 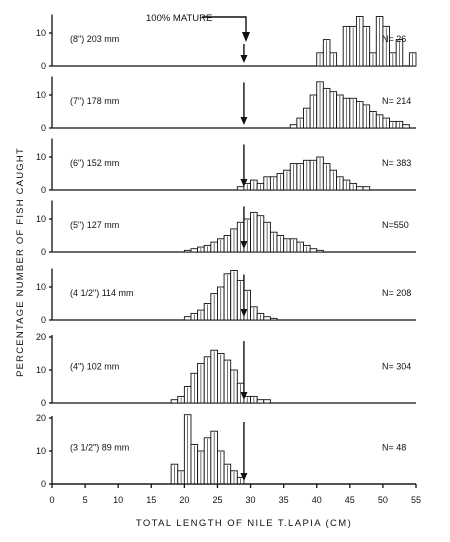 I want to click on x-axis: 0 5 10 15 20 25 30 35 40 45 50 55, so click(x=235, y=494).